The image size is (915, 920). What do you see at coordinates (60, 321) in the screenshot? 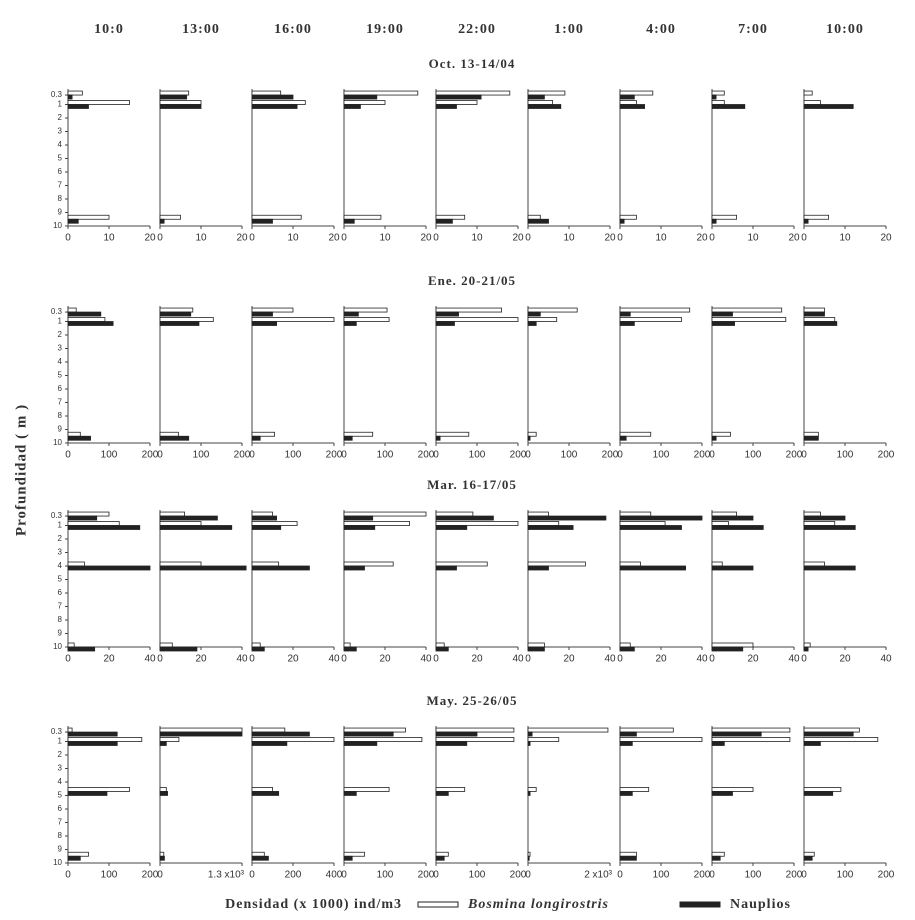
I see `y-tick-label: 1` at bounding box center [60, 321].